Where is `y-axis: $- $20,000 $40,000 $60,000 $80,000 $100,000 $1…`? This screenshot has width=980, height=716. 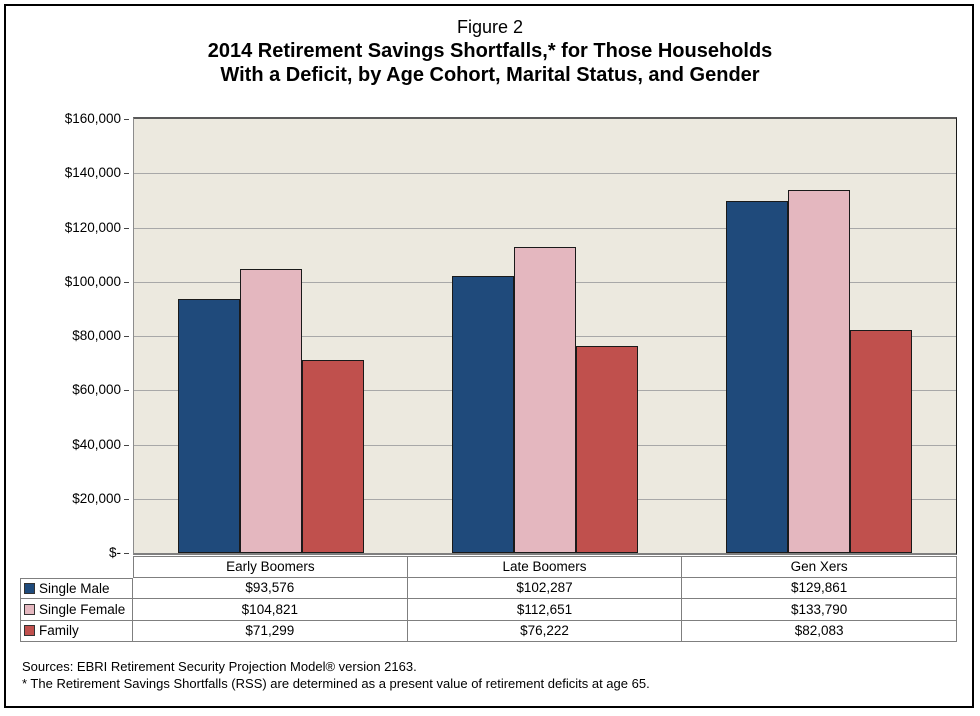
y-axis: $- $20,000 $40,000 $60,000 $80,000 $100,000 $1… is located at coordinates (64, 335).